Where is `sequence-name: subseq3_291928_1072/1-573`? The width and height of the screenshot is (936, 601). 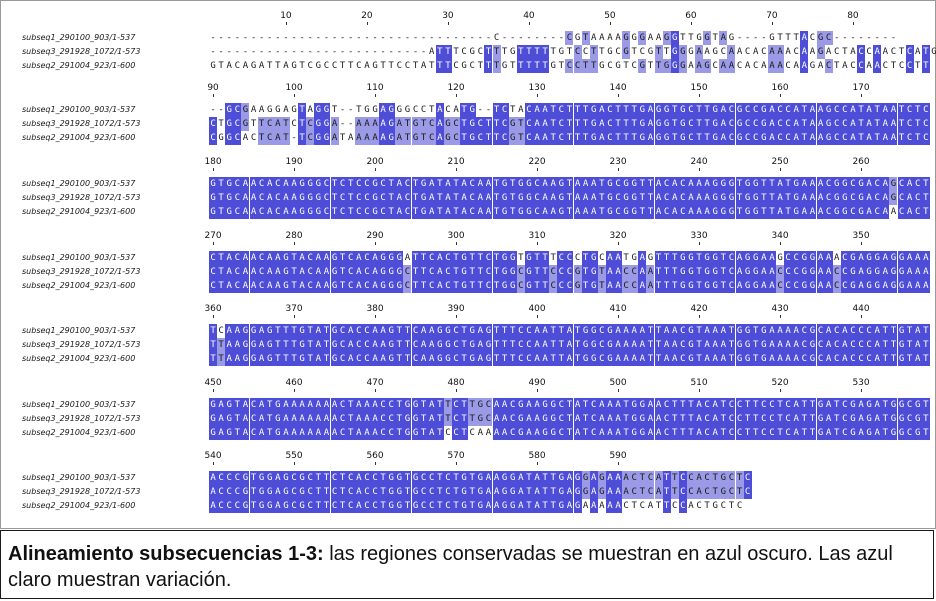
sequence-name: subseq3_291928_1072/1-573 is located at coordinates (81, 197).